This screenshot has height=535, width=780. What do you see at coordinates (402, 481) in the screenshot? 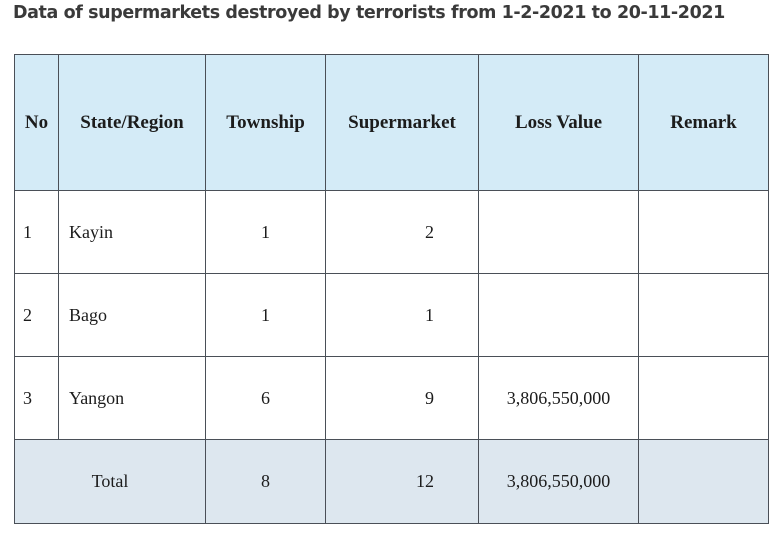
I see `total-supermarket: 12` at bounding box center [402, 481].